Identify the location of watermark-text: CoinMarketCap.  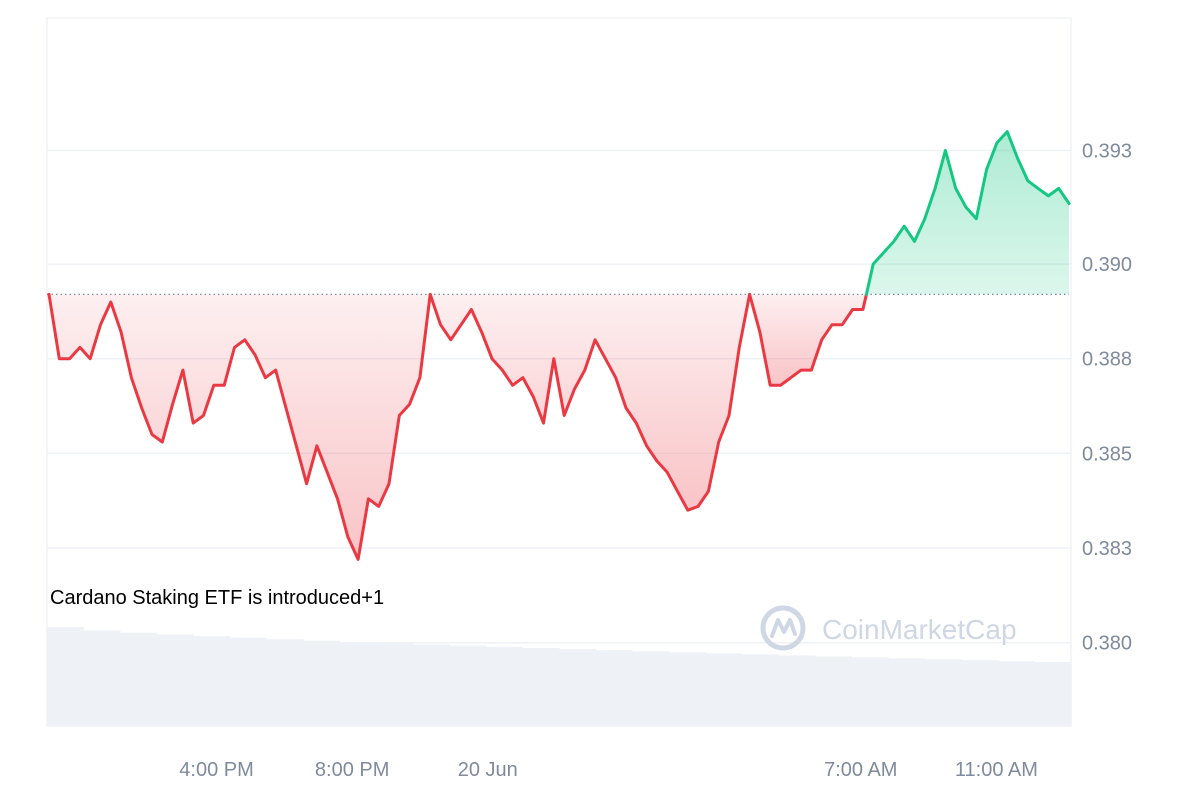
(919, 629).